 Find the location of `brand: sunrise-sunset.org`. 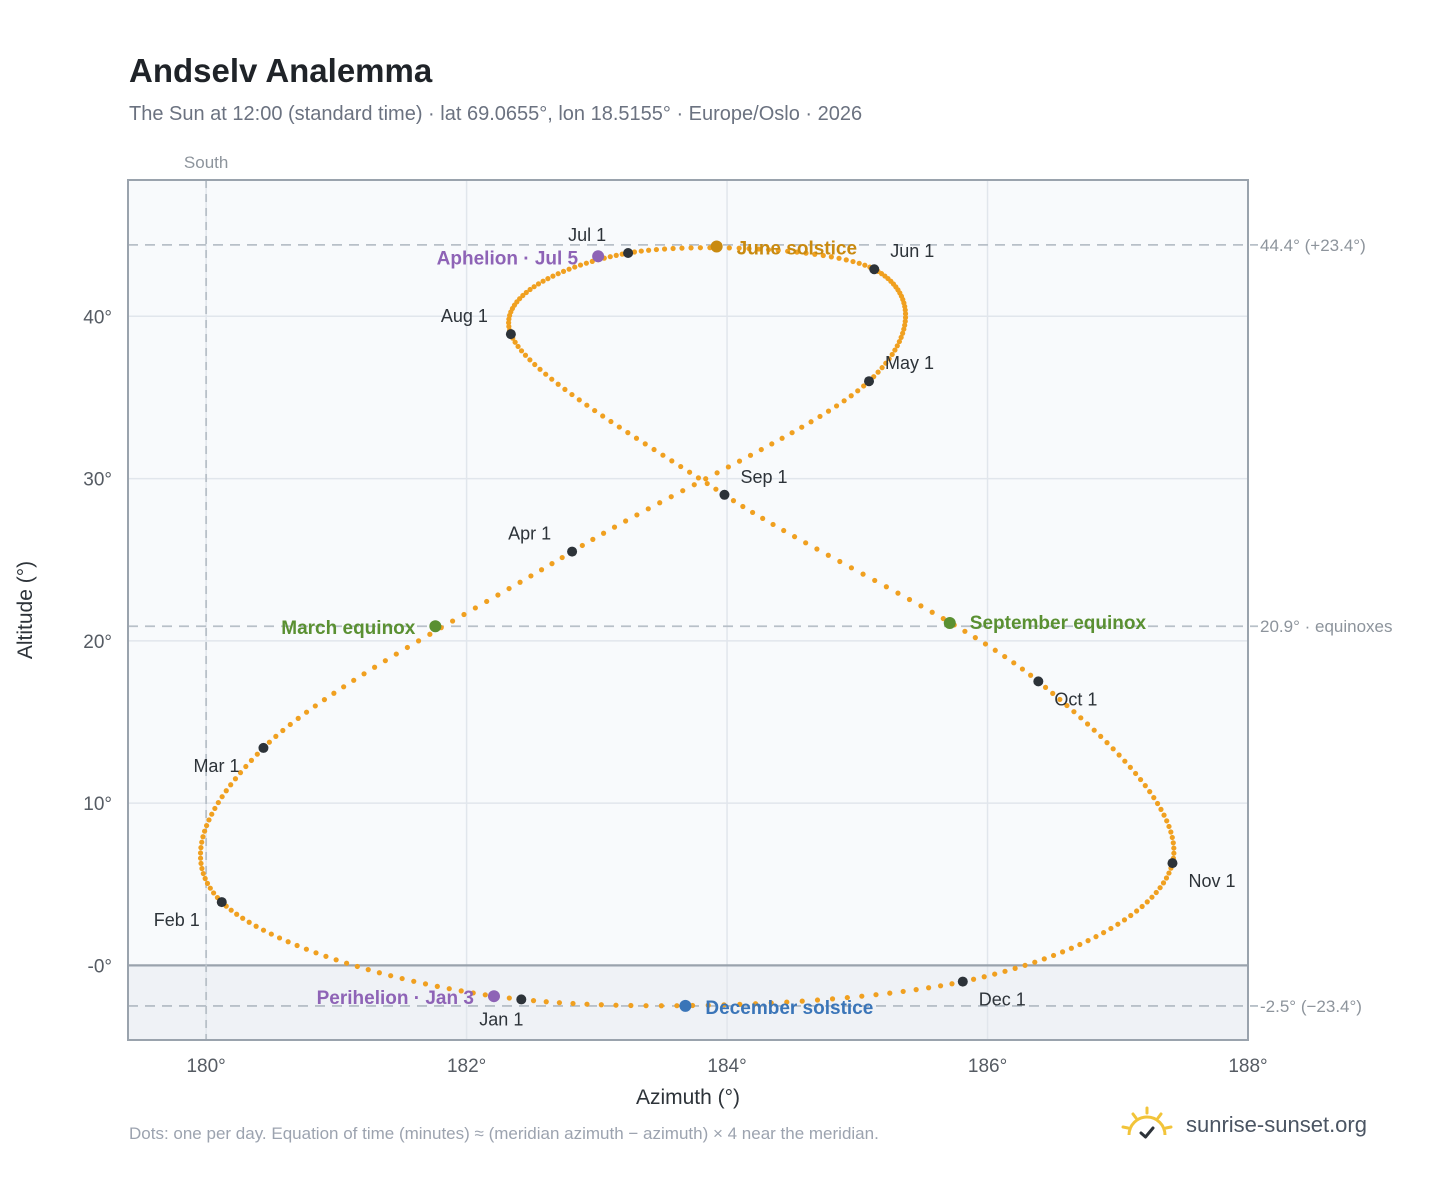

brand: sunrise-sunset.org is located at coordinates (1243, 1125).